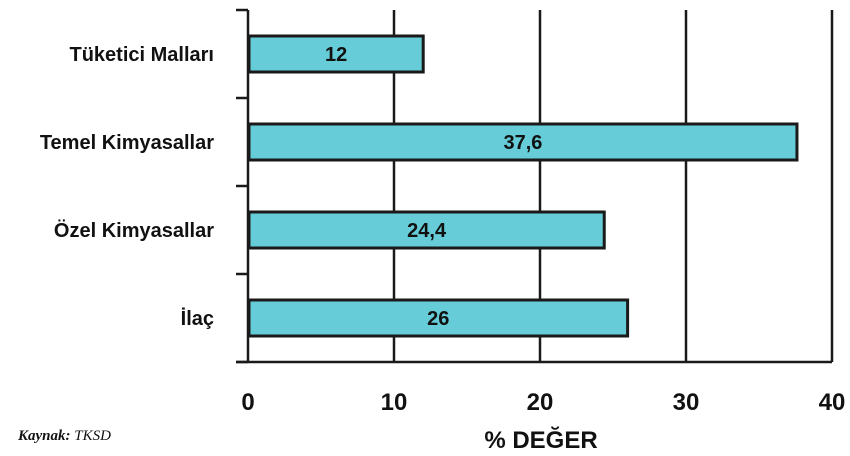  I want to click on bar-value-label: 24,4, so click(427, 231).